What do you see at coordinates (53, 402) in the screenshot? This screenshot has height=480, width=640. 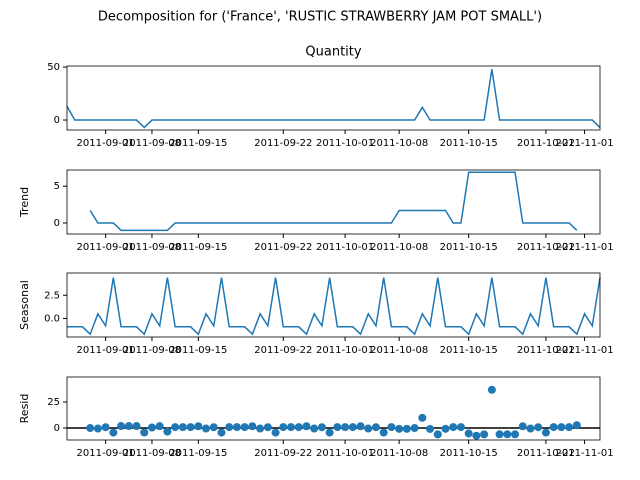 I see `y-tick-label: 25` at bounding box center [53, 402].